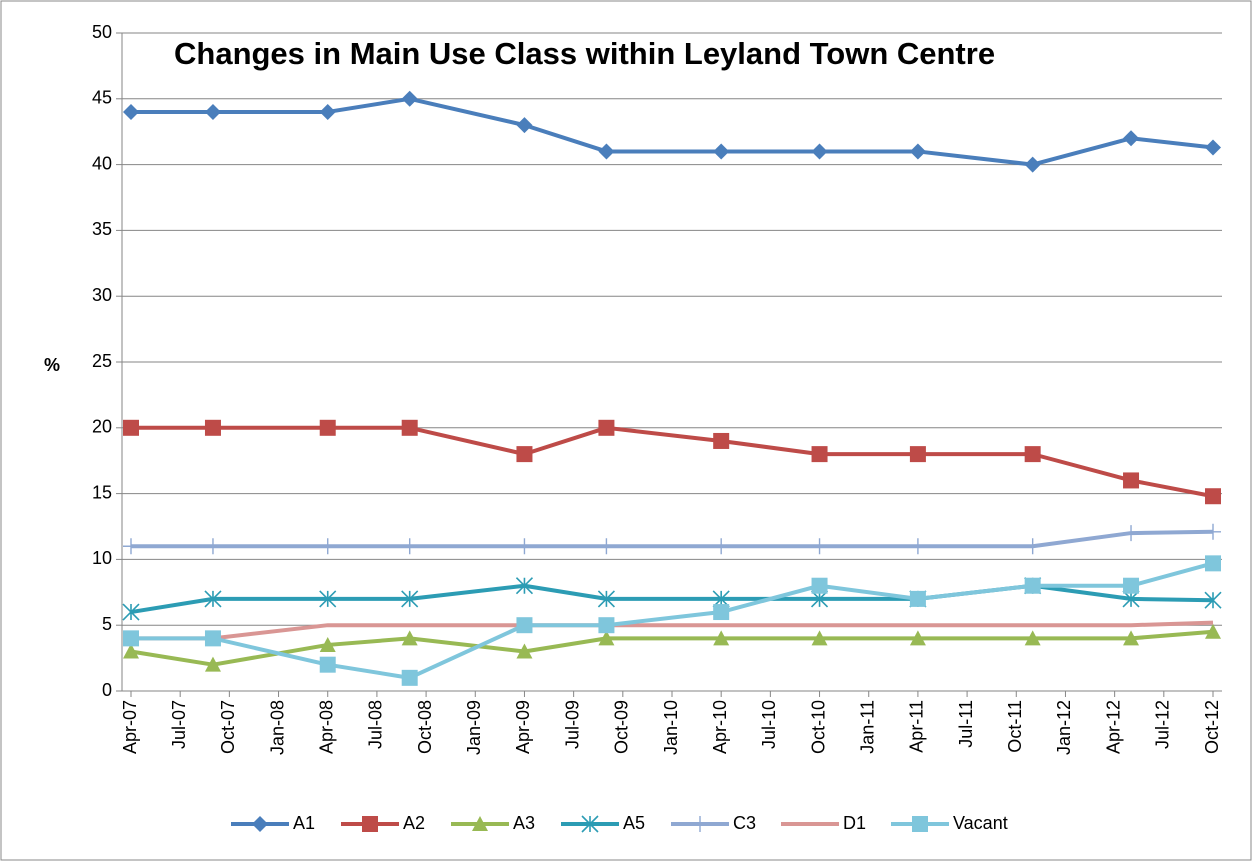  Describe the element at coordinates (493, 823) in the screenshot. I see `legend-item: A3` at that location.